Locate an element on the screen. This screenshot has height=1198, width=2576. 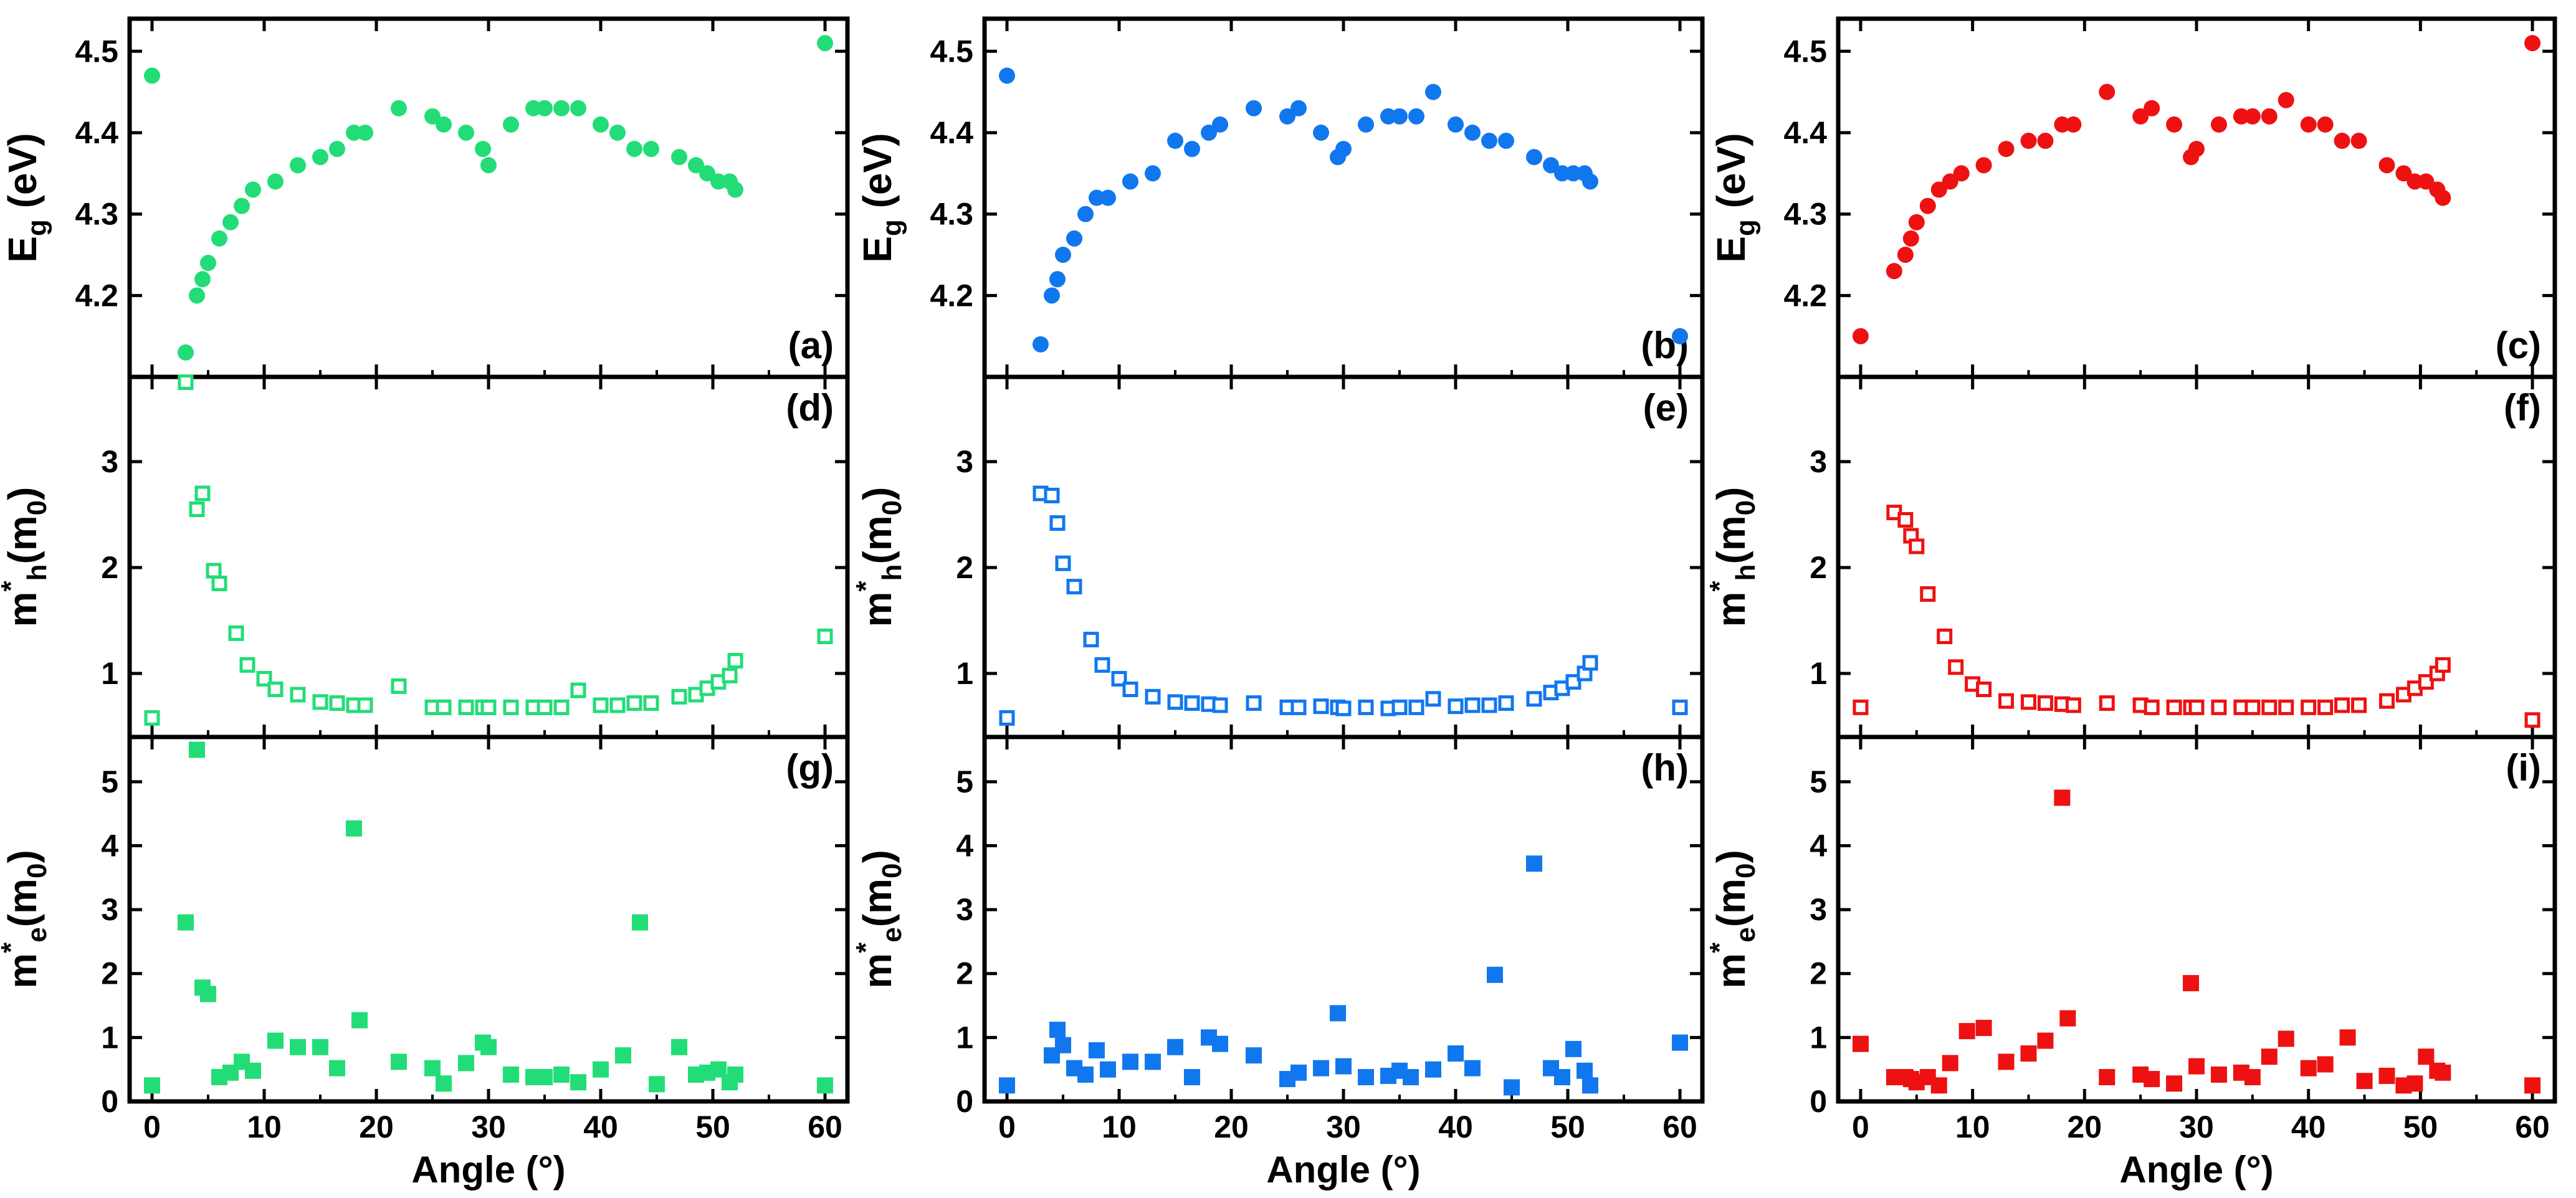
x-tick-label: 10 is located at coordinates (1119, 1127).